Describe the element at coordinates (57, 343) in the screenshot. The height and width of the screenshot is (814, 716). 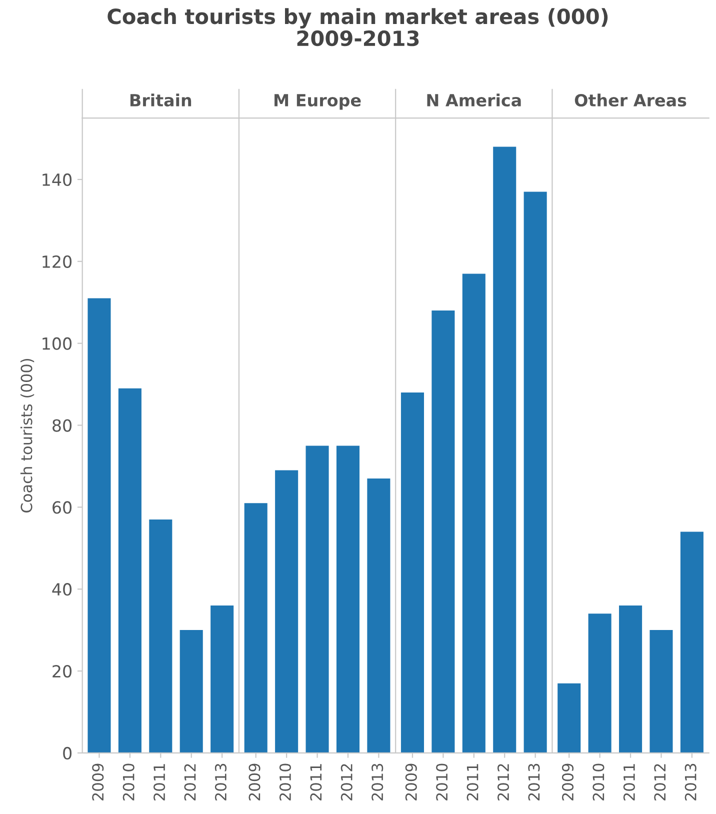
I see `y-tick-label: 100` at that location.